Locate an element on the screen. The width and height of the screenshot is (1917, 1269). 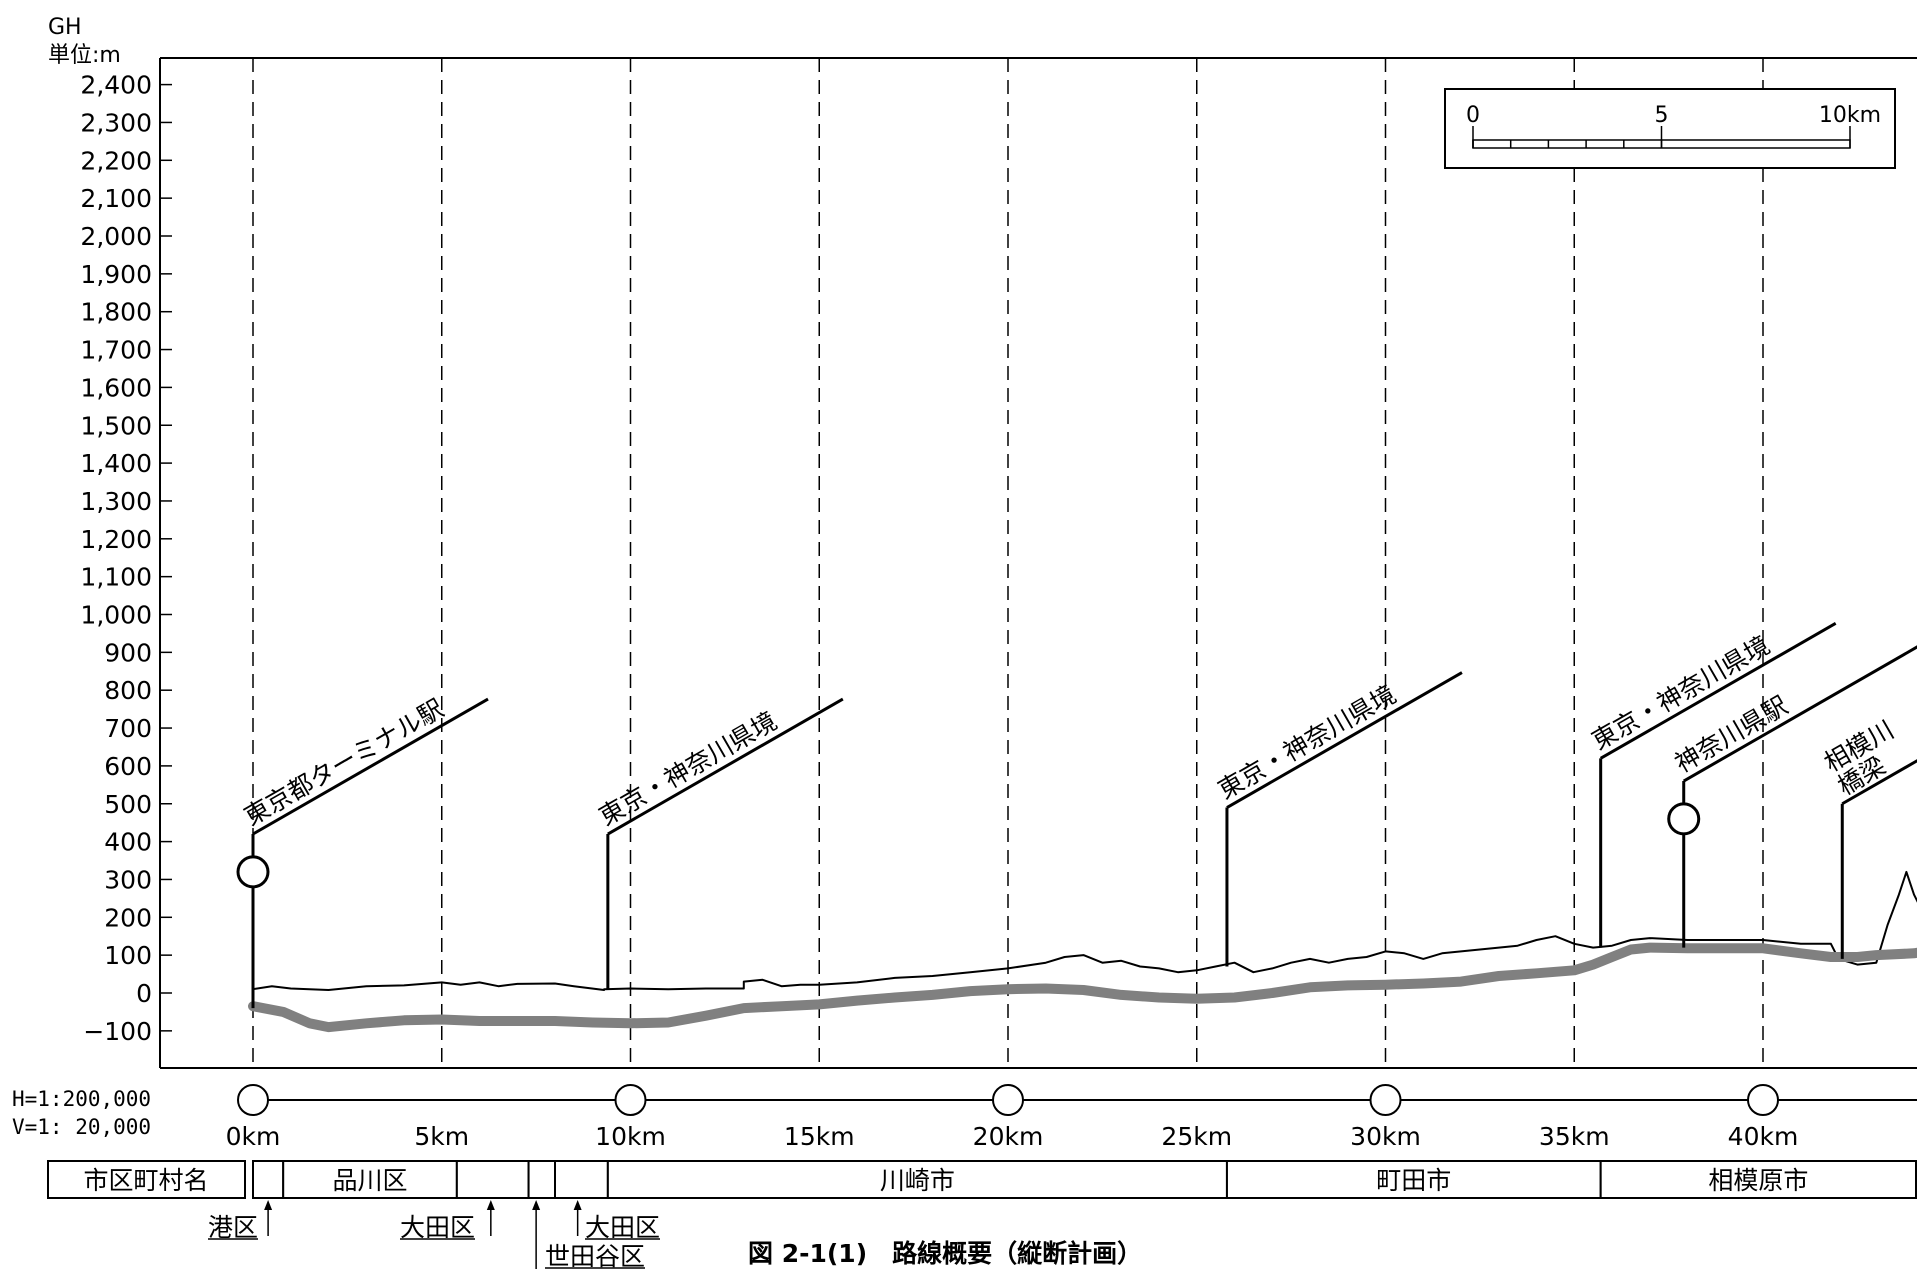
y-tick-label: 0 is located at coordinates (144, 993).